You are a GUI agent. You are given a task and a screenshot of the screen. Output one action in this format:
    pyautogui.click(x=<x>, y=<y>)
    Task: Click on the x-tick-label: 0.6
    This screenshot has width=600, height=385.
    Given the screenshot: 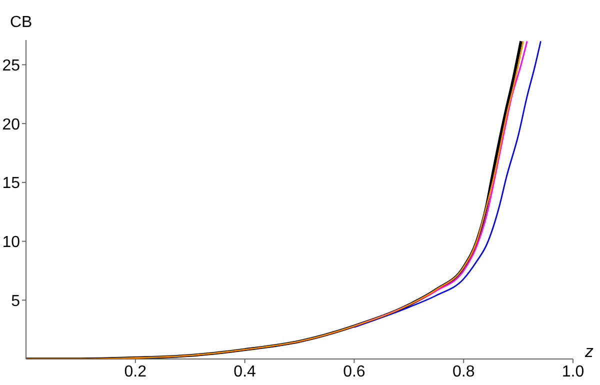 What is the action you would take?
    pyautogui.click(x=354, y=371)
    